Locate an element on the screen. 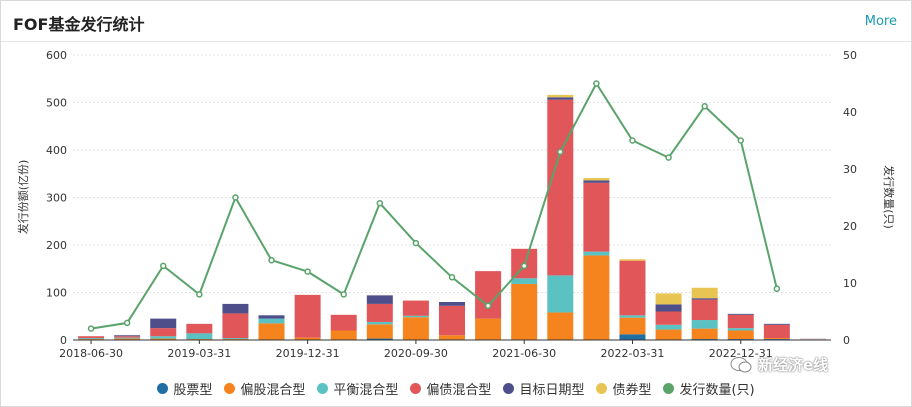  y-left-tick-label: 100 is located at coordinates (56, 293).